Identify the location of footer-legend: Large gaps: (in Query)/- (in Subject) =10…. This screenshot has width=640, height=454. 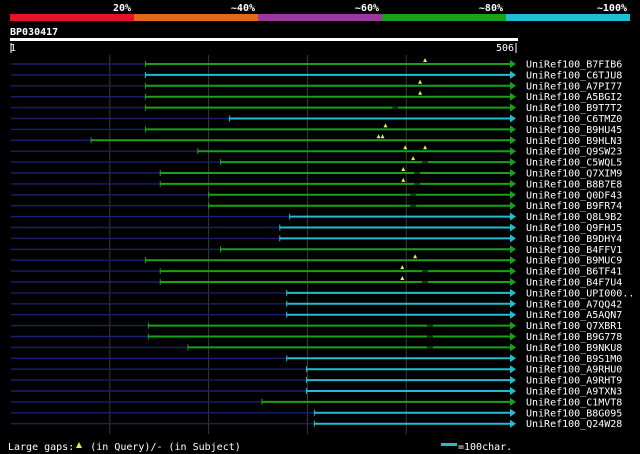
(260, 447).